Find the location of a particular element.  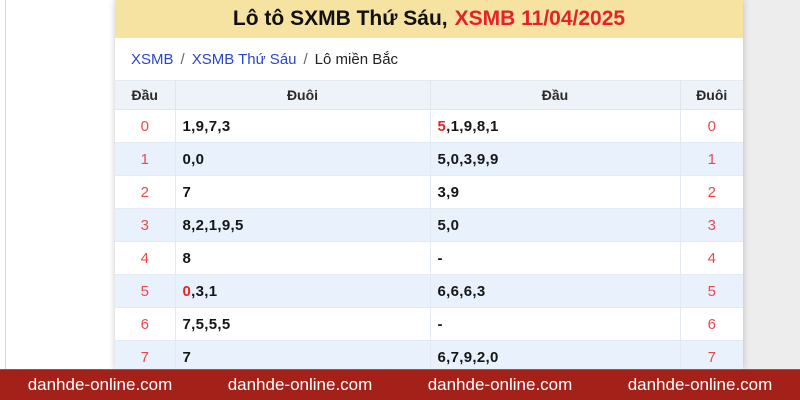

page-title: Lô tô SXMB Thứ Sáu, XSMB 11/04/2025 is located at coordinates (429, 19).